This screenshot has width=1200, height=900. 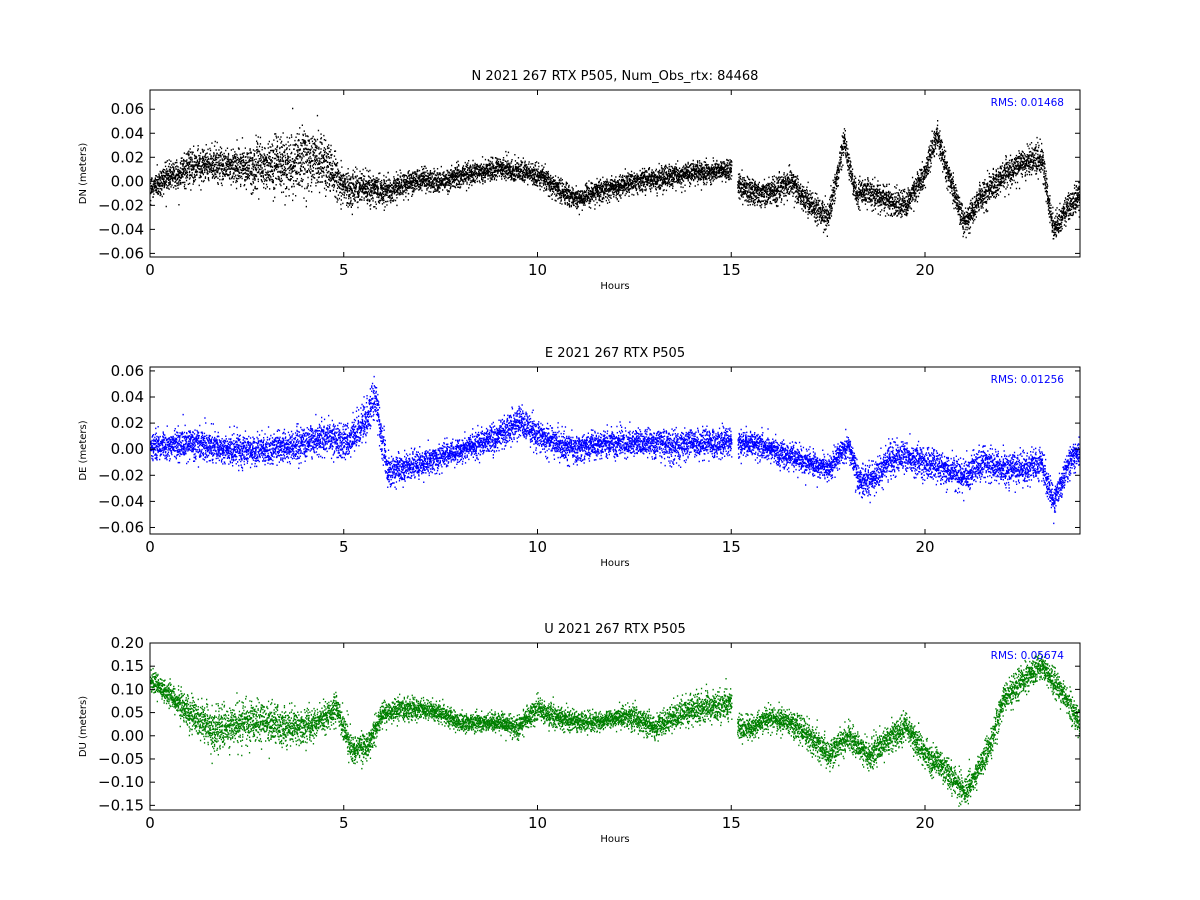 I want to click on rms-annotation: RMS: 0.05674, so click(x=1028, y=656).